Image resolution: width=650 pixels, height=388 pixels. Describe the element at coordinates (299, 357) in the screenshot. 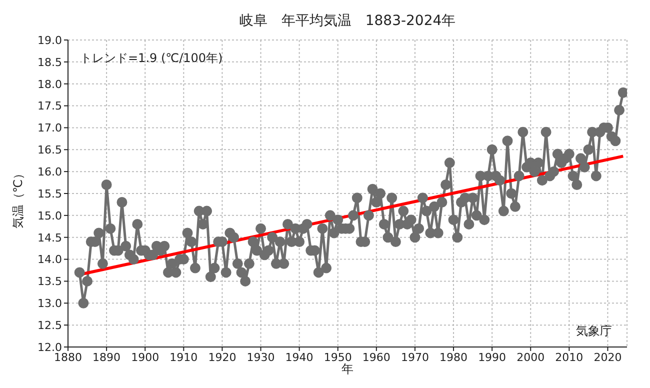

I see `x-tick-label: 1940` at that location.